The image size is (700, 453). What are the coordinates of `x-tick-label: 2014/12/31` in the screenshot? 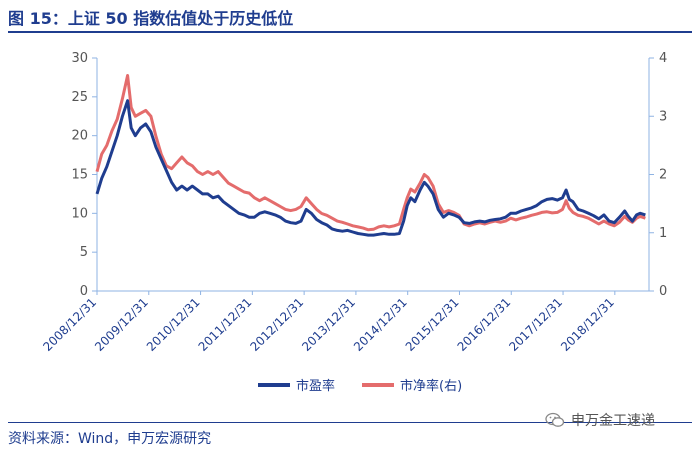 It's located at (380, 324).